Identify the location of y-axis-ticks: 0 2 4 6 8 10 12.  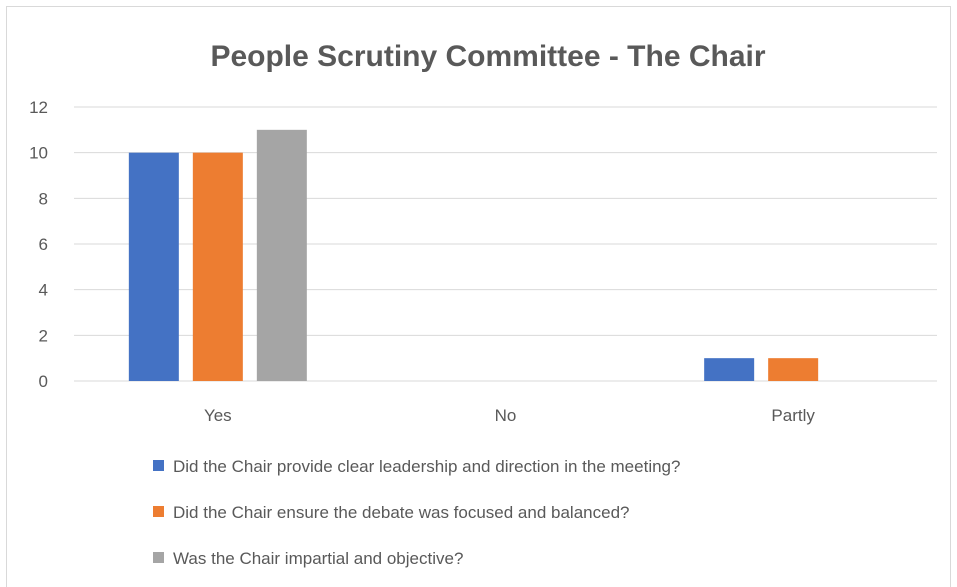
(38, 244).